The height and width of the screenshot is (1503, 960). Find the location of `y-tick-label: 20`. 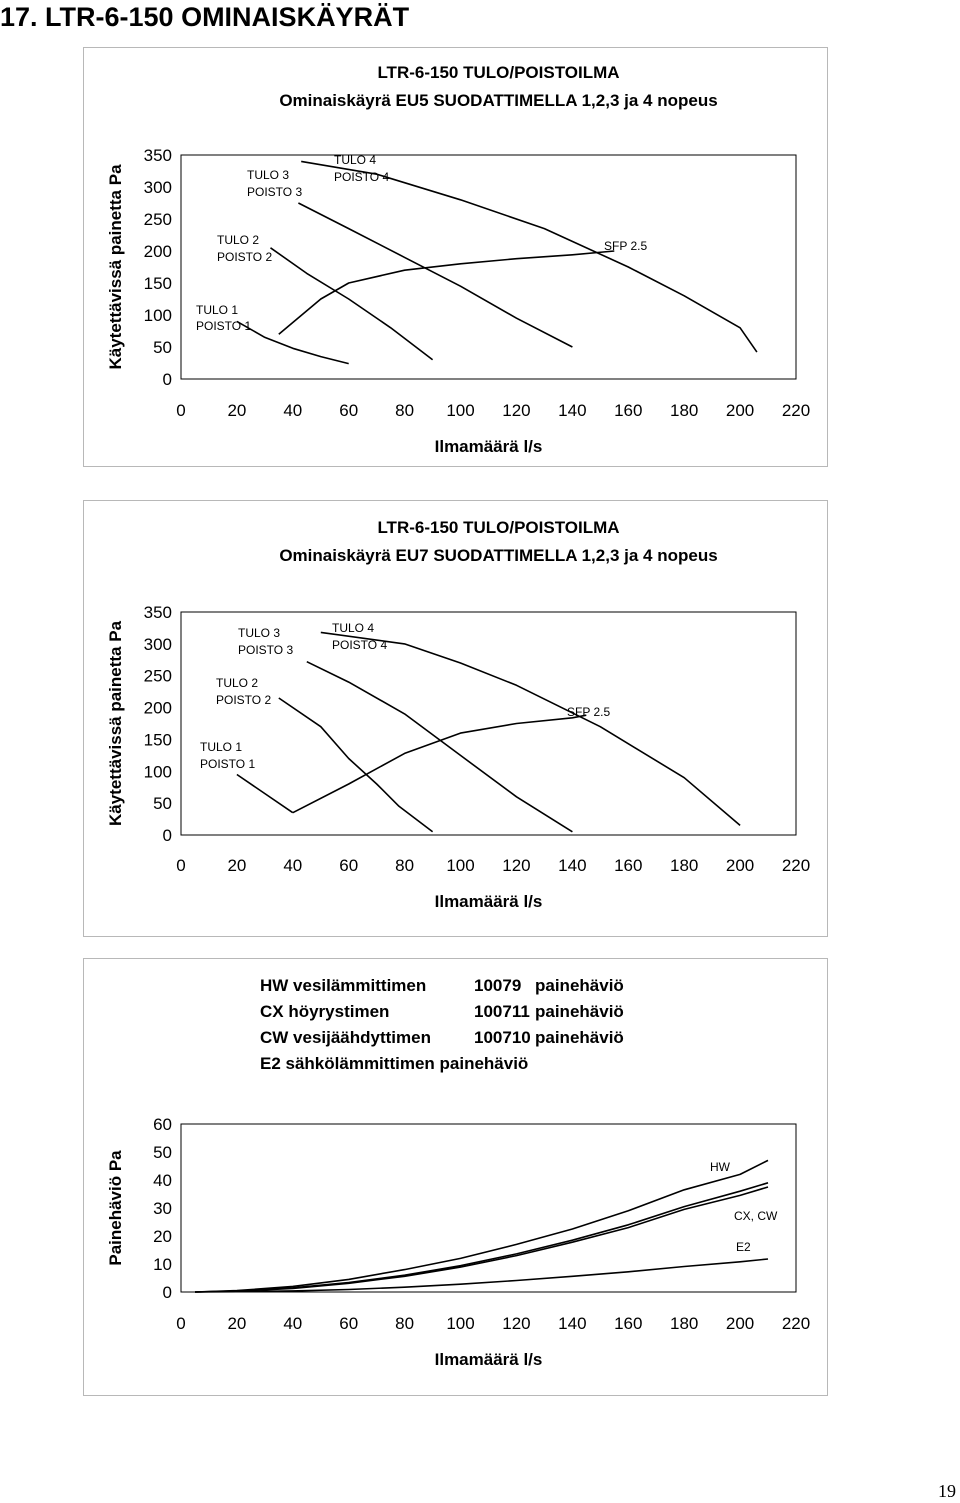

y-tick-label: 20 is located at coordinates (162, 1236).